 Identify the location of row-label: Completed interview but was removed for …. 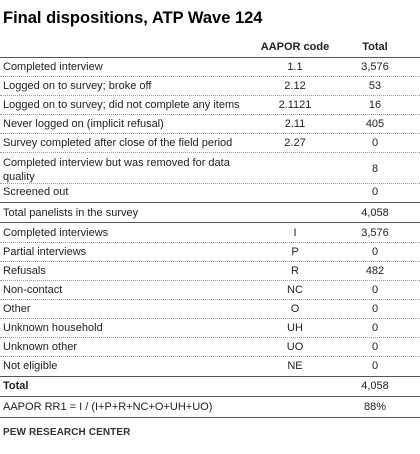
(116, 170).